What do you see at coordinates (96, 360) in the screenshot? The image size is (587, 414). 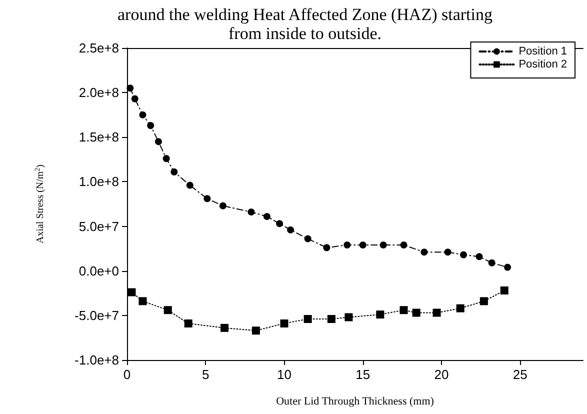 I see `y-tick-label: -1.0e+8` at bounding box center [96, 360].